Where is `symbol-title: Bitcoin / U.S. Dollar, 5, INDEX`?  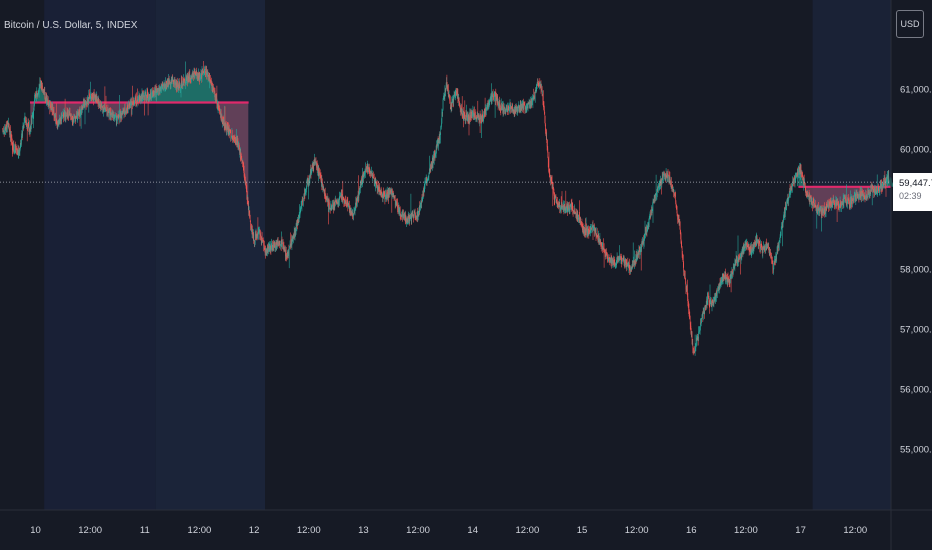
symbol-title: Bitcoin / U.S. Dollar, 5, INDEX is located at coordinates (71, 25).